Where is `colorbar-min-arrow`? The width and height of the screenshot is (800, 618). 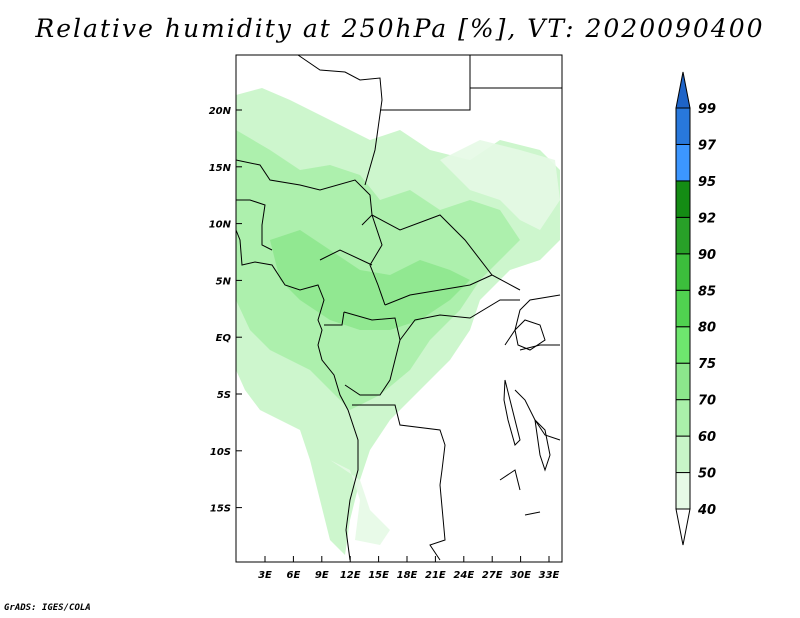 colorbar-min-arrow is located at coordinates (683, 527).